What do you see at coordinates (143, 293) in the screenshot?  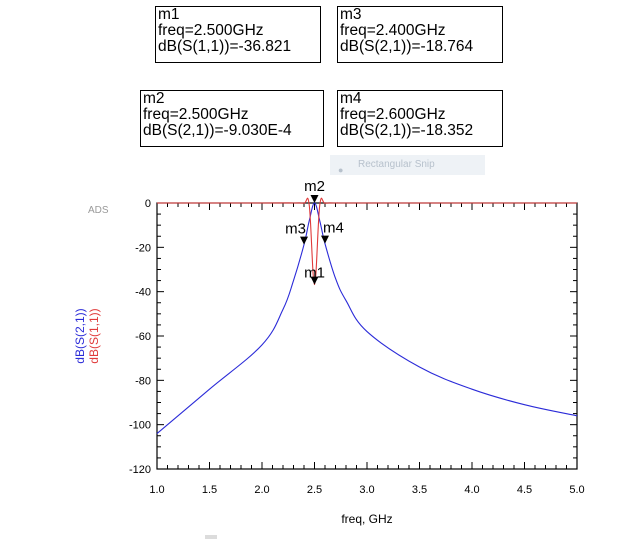 I see `y-tick-label: -40` at bounding box center [143, 293].